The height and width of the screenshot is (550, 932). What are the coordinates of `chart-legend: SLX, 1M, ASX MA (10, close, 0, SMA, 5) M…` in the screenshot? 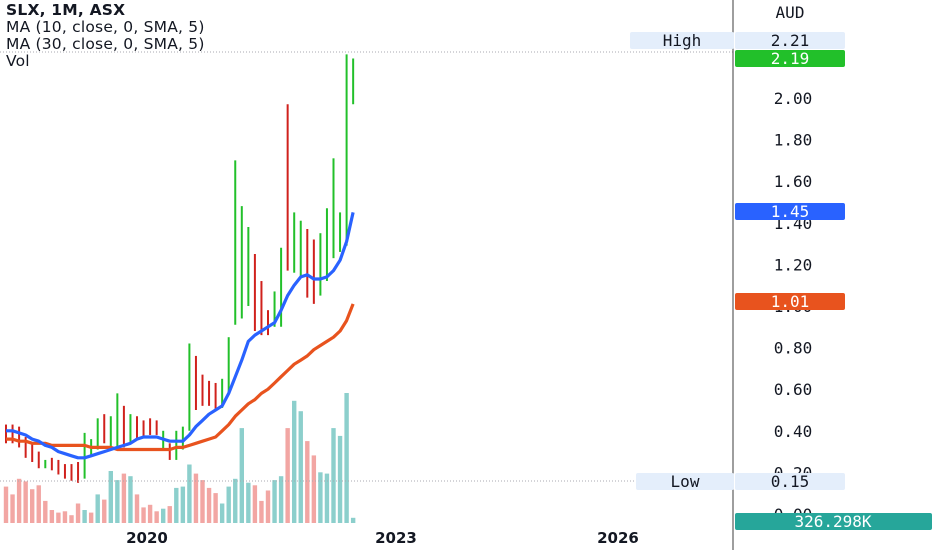 It's located at (105, 36).